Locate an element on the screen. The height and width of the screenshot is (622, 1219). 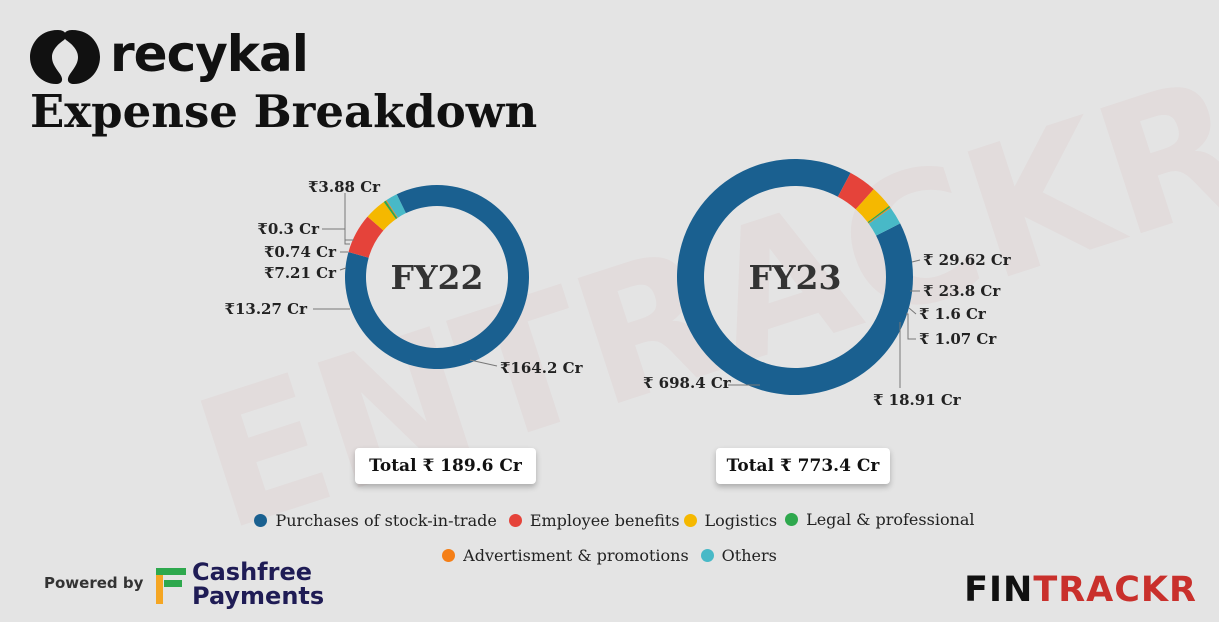
recykal-logo: recykal is located at coordinates (168, 57).